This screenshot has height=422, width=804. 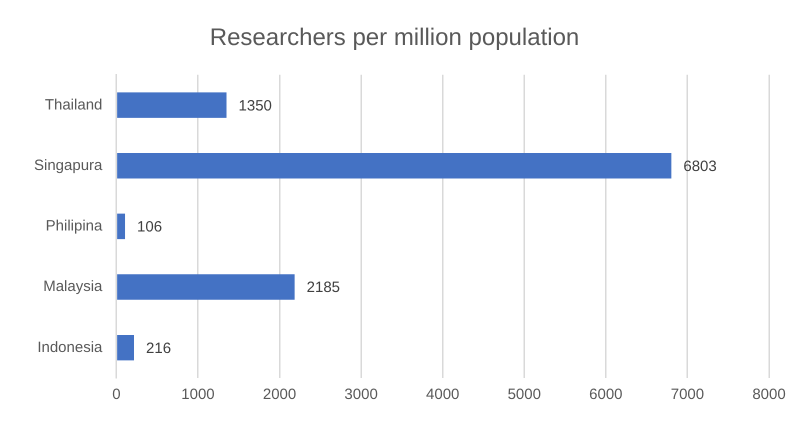 What do you see at coordinates (255, 105) in the screenshot?
I see `data-label: 1350` at bounding box center [255, 105].